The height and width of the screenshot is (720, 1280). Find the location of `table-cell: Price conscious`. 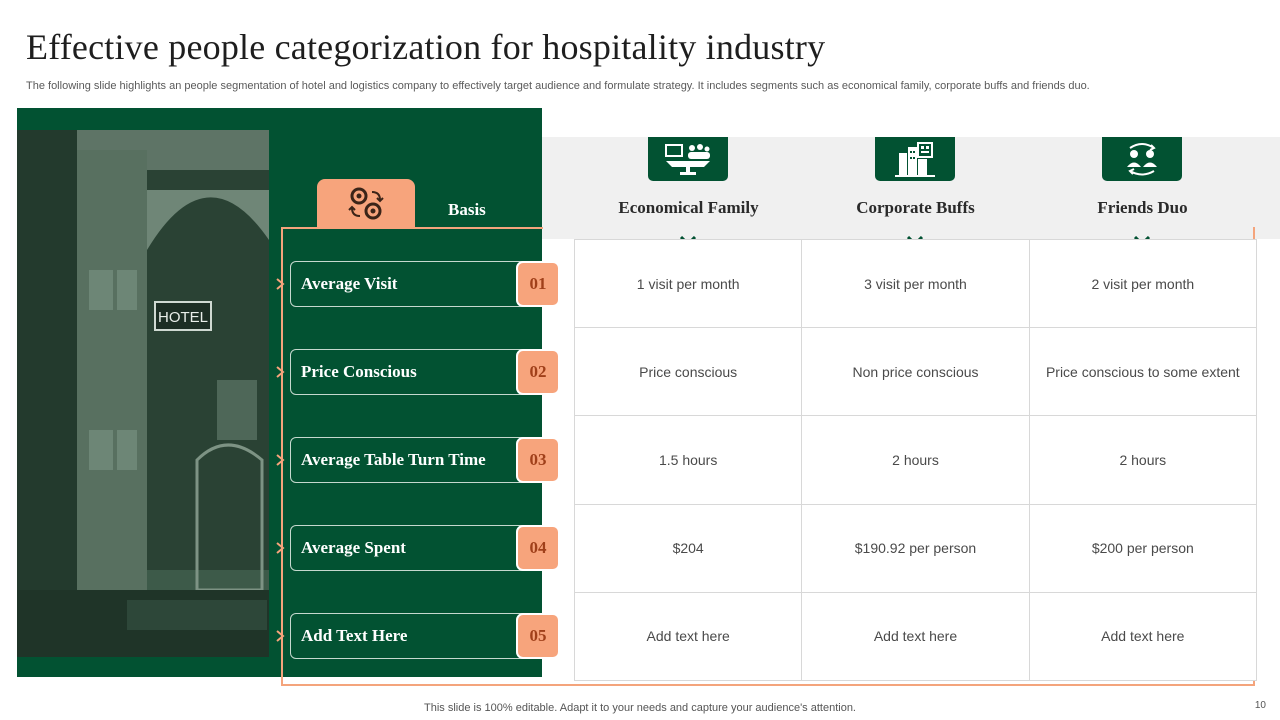

table-cell: Price conscious is located at coordinates (689, 372).